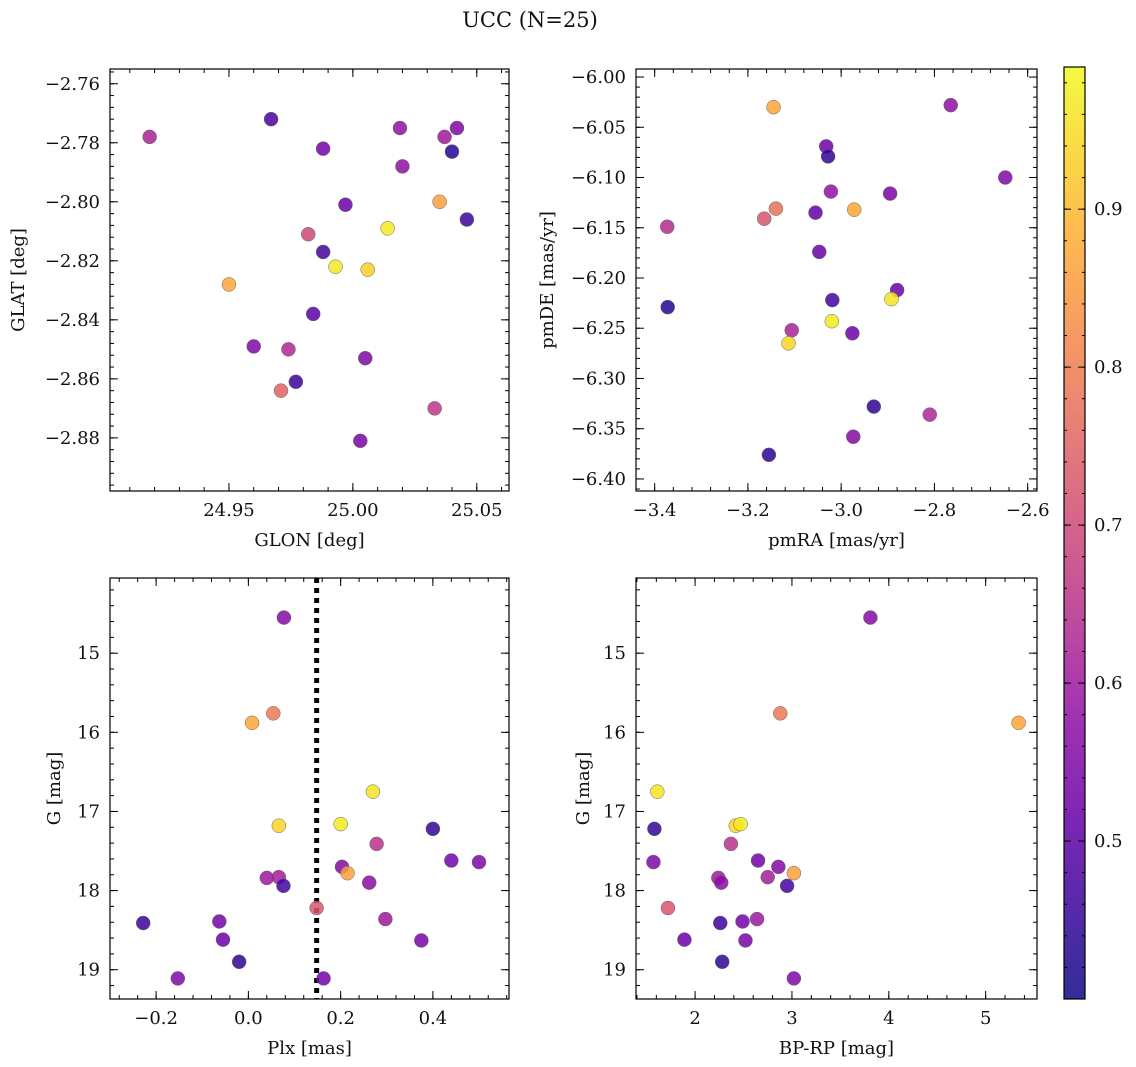 This screenshot has height=1067, width=1136. I want to click on y-tick-label: −2.80, so click(72, 202).